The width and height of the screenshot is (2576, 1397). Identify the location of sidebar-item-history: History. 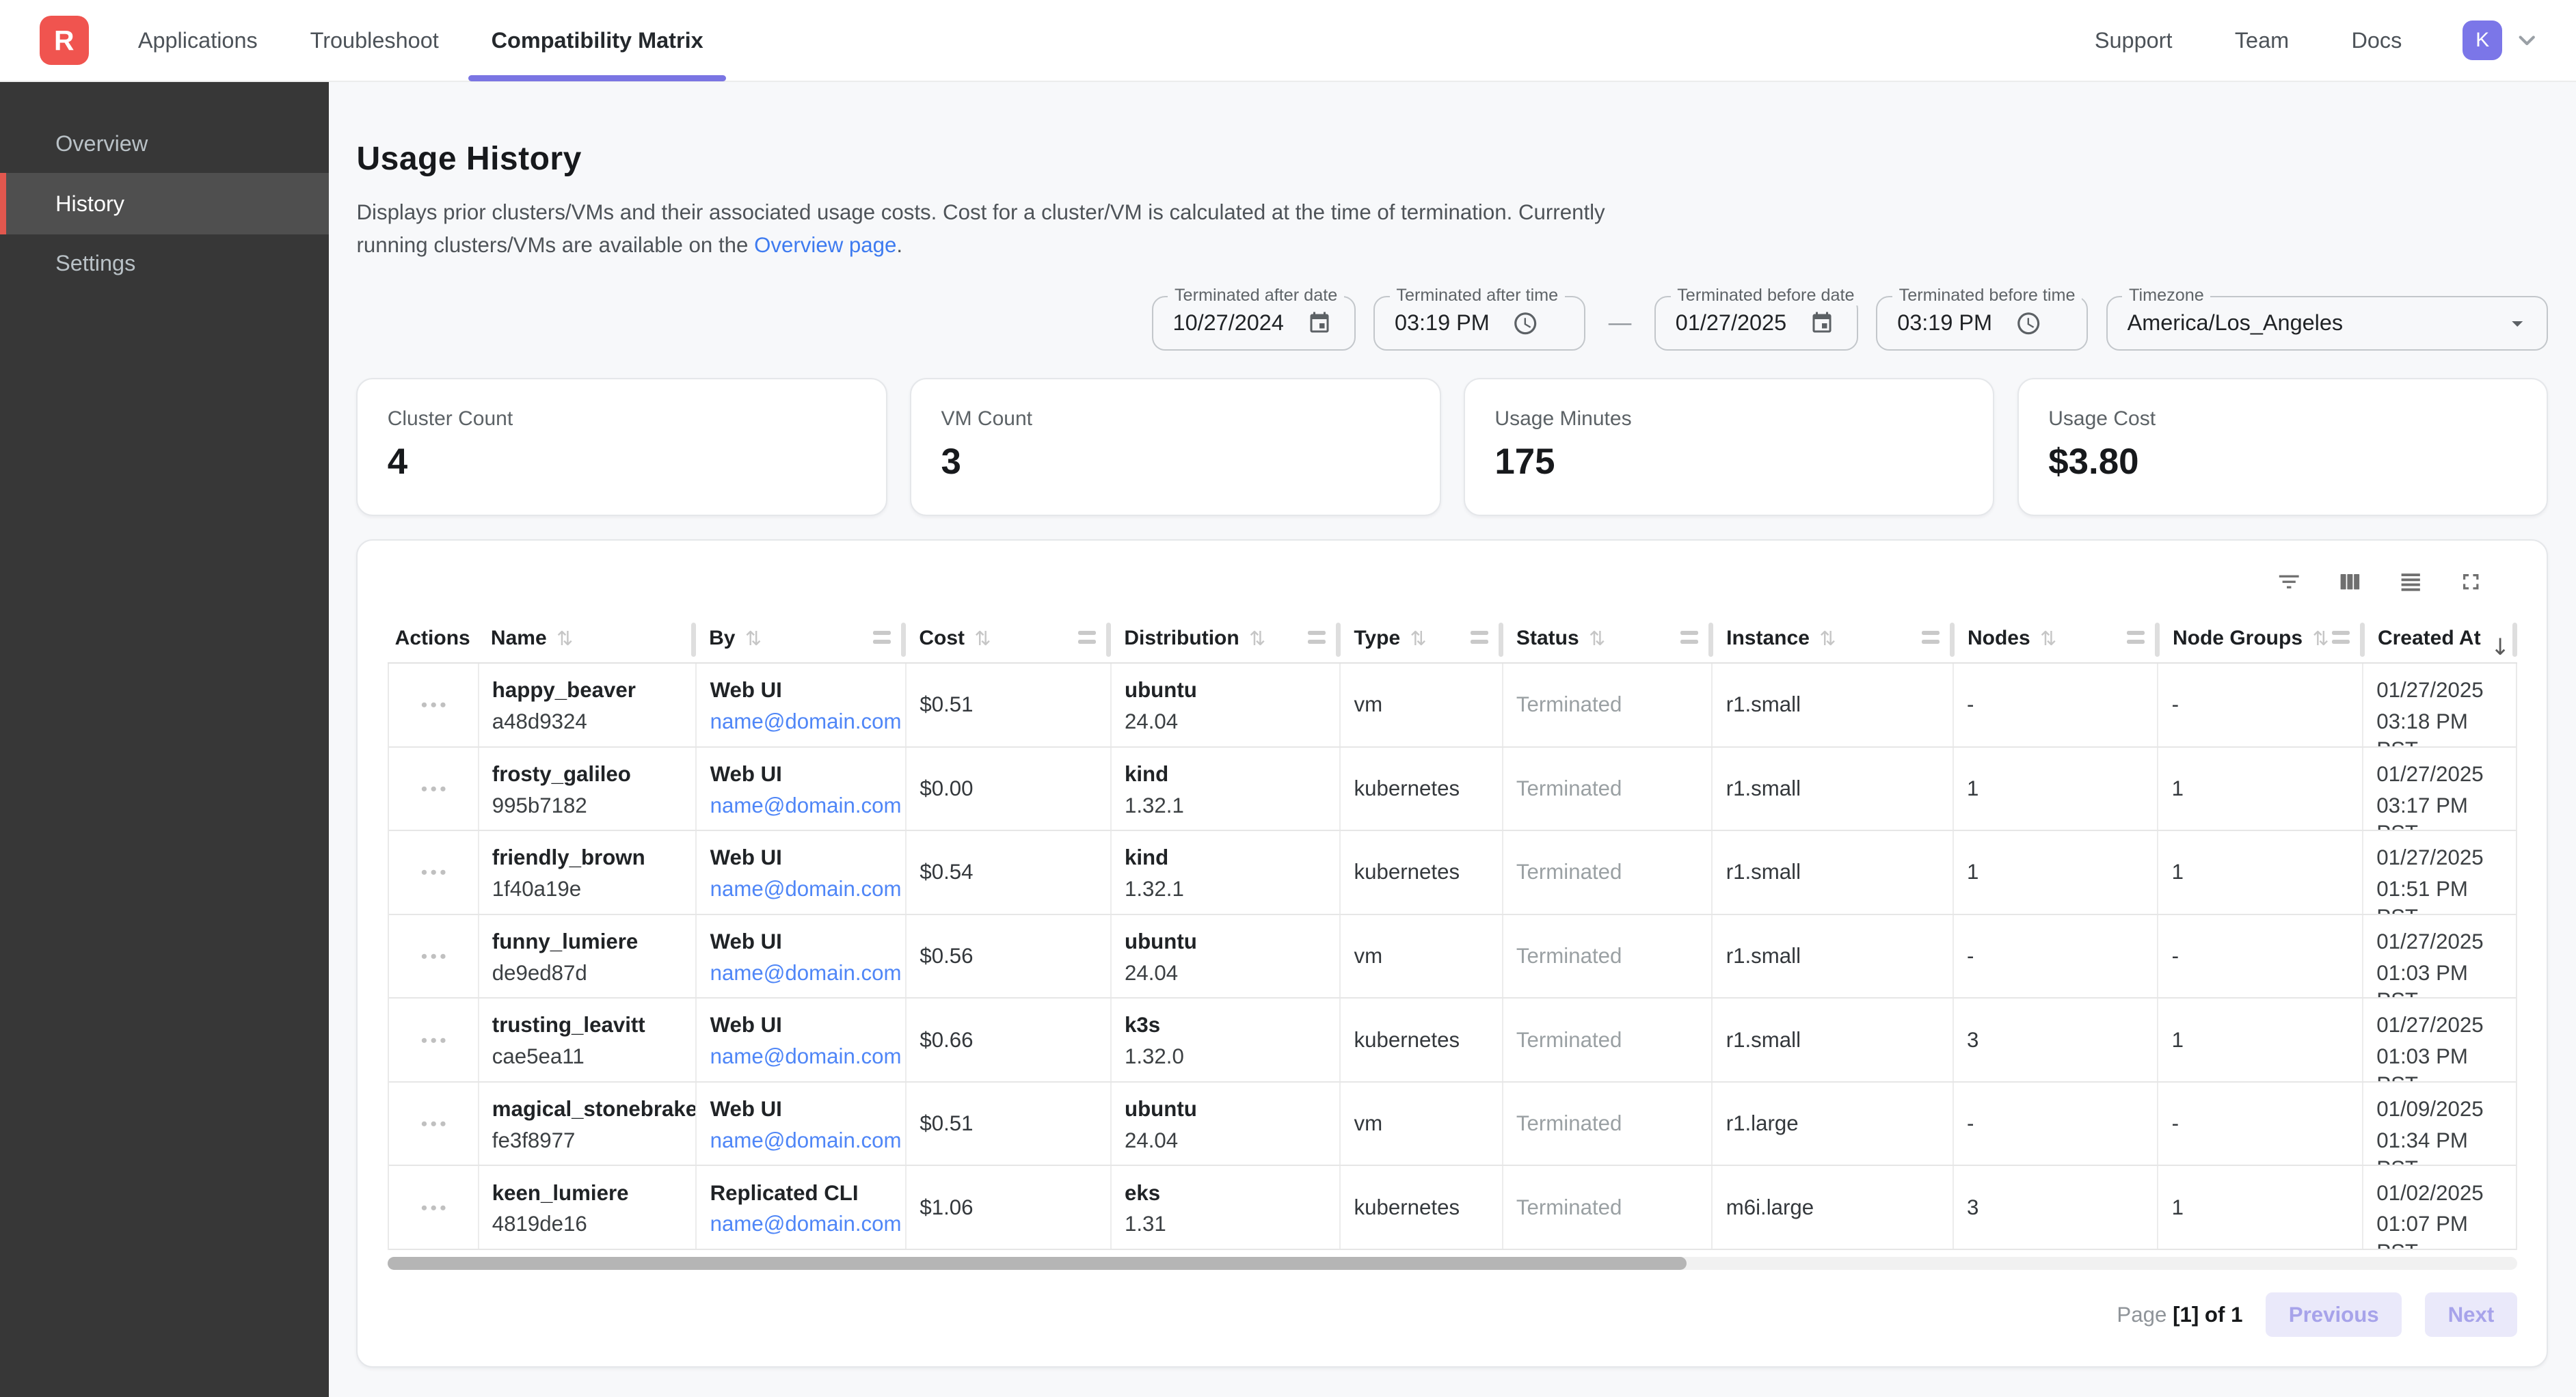
(164, 204).